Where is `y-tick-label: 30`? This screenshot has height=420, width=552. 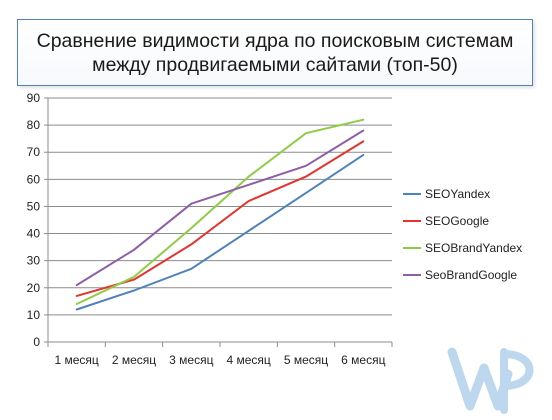 y-tick-label: 30 is located at coordinates (34, 261).